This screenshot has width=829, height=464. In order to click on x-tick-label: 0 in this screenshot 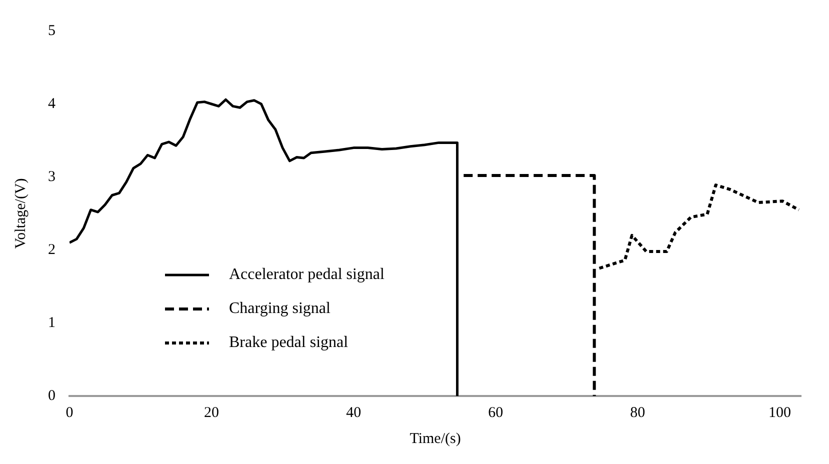, I will do `click(70, 412)`.